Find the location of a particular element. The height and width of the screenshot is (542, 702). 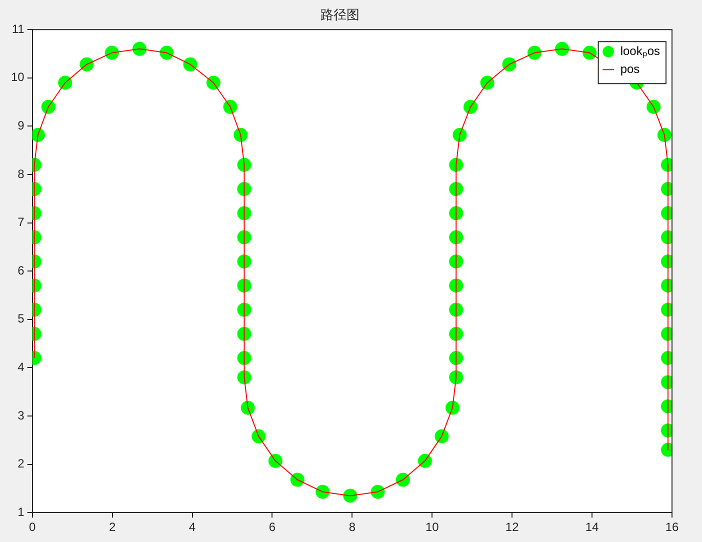

y-tick-label: 11 is located at coordinates (18, 29).